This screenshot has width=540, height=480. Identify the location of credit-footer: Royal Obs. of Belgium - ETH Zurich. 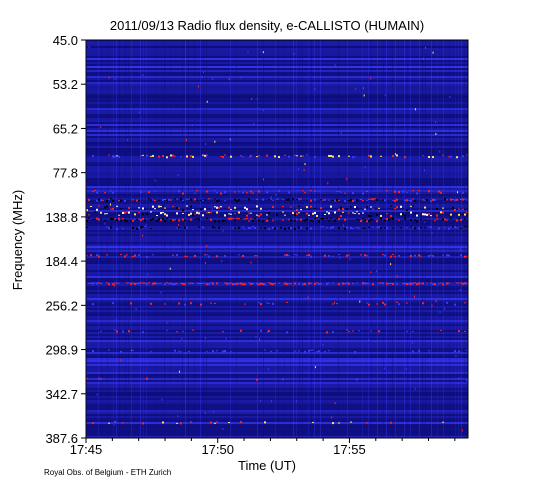
(107, 472).